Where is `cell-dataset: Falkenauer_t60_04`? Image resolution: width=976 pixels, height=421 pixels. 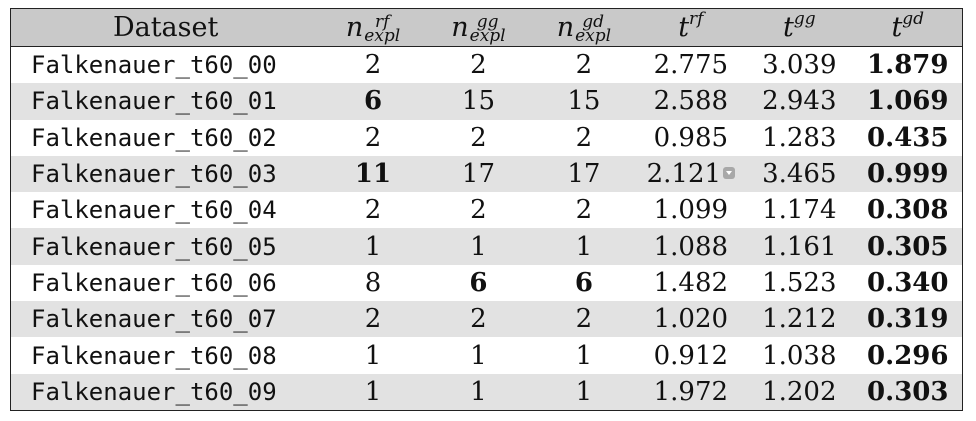 cell-dataset: Falkenauer_t60_04 is located at coordinates (165, 210).